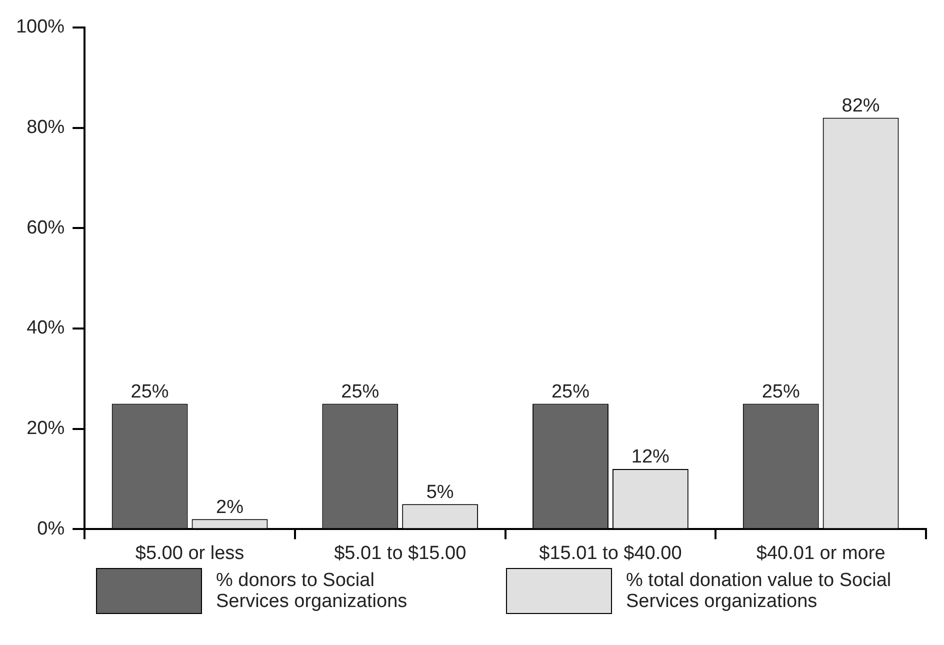 This screenshot has width=944, height=645. What do you see at coordinates (51, 529) in the screenshot?
I see `y-tick-label: 0%` at bounding box center [51, 529].